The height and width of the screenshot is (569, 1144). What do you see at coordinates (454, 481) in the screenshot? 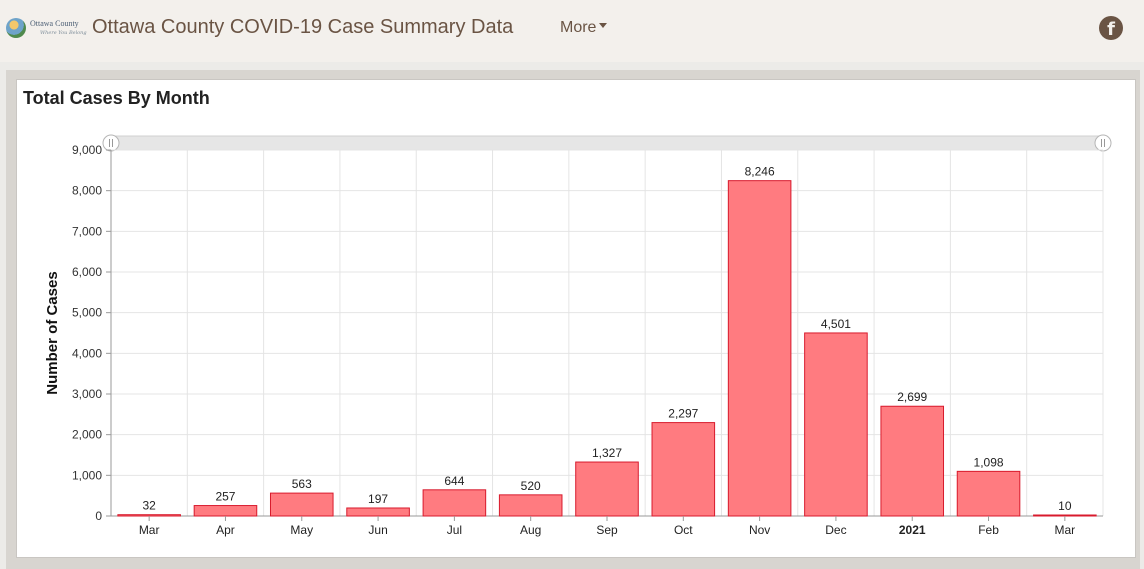
I see `bar-value-label: 644` at bounding box center [454, 481].